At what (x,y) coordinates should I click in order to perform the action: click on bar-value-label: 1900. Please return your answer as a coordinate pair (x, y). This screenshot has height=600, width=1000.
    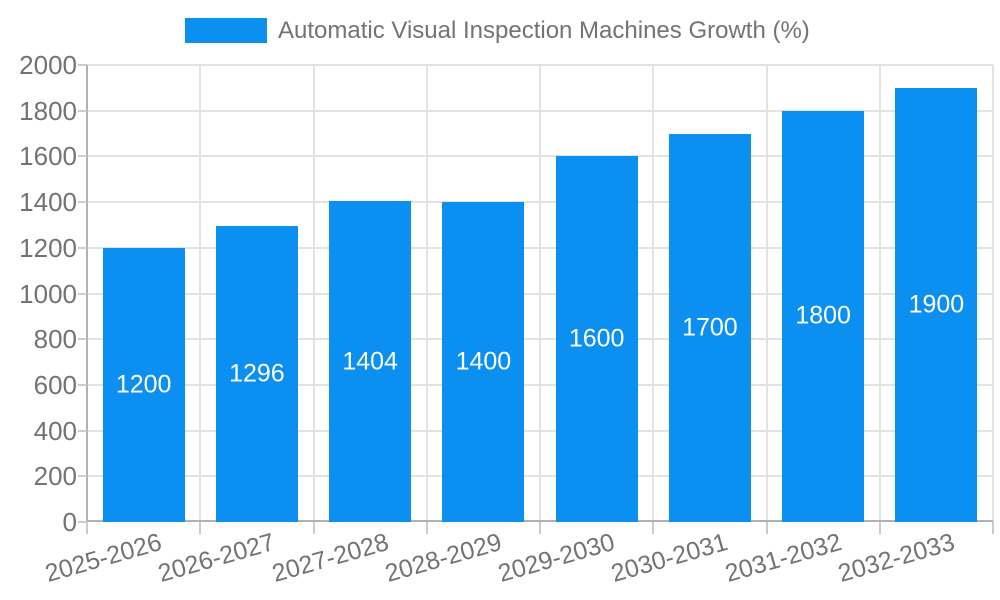
    Looking at the image, I should click on (936, 304).